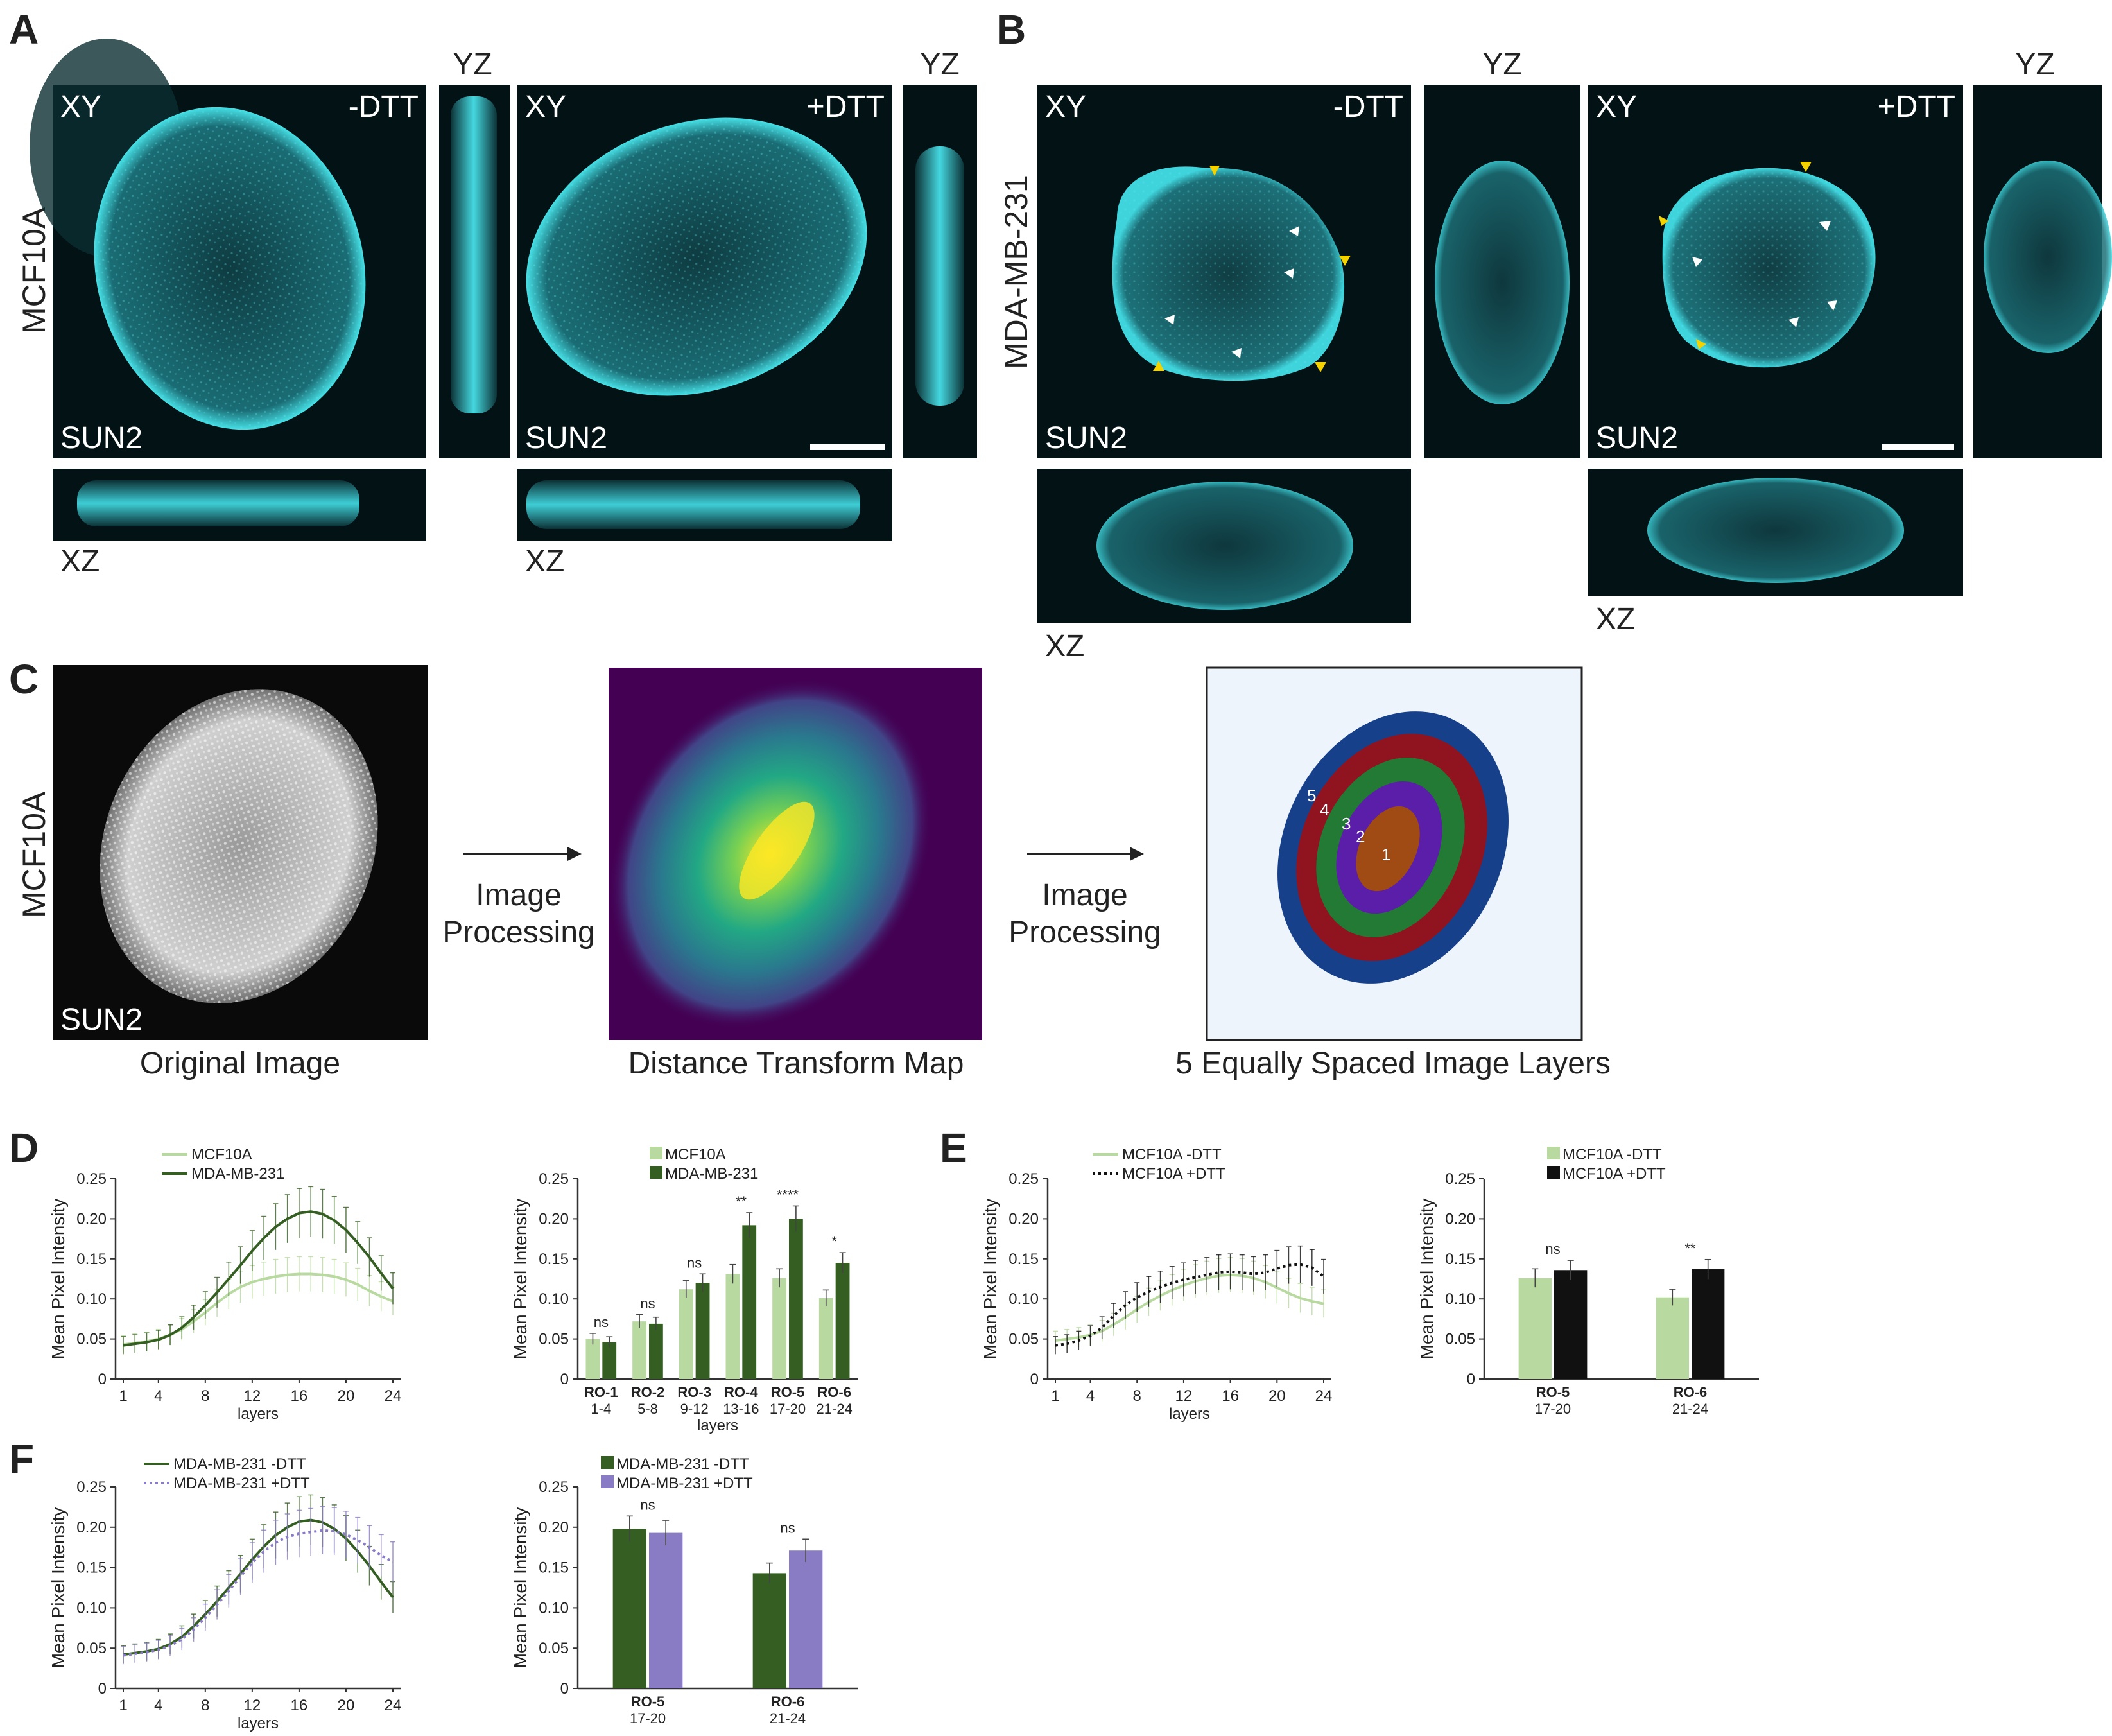 The width and height of the screenshot is (2112, 1736). What do you see at coordinates (704, 271) in the screenshot?
I see `panel-a-xy-plus: XY +DTT SUN2` at bounding box center [704, 271].